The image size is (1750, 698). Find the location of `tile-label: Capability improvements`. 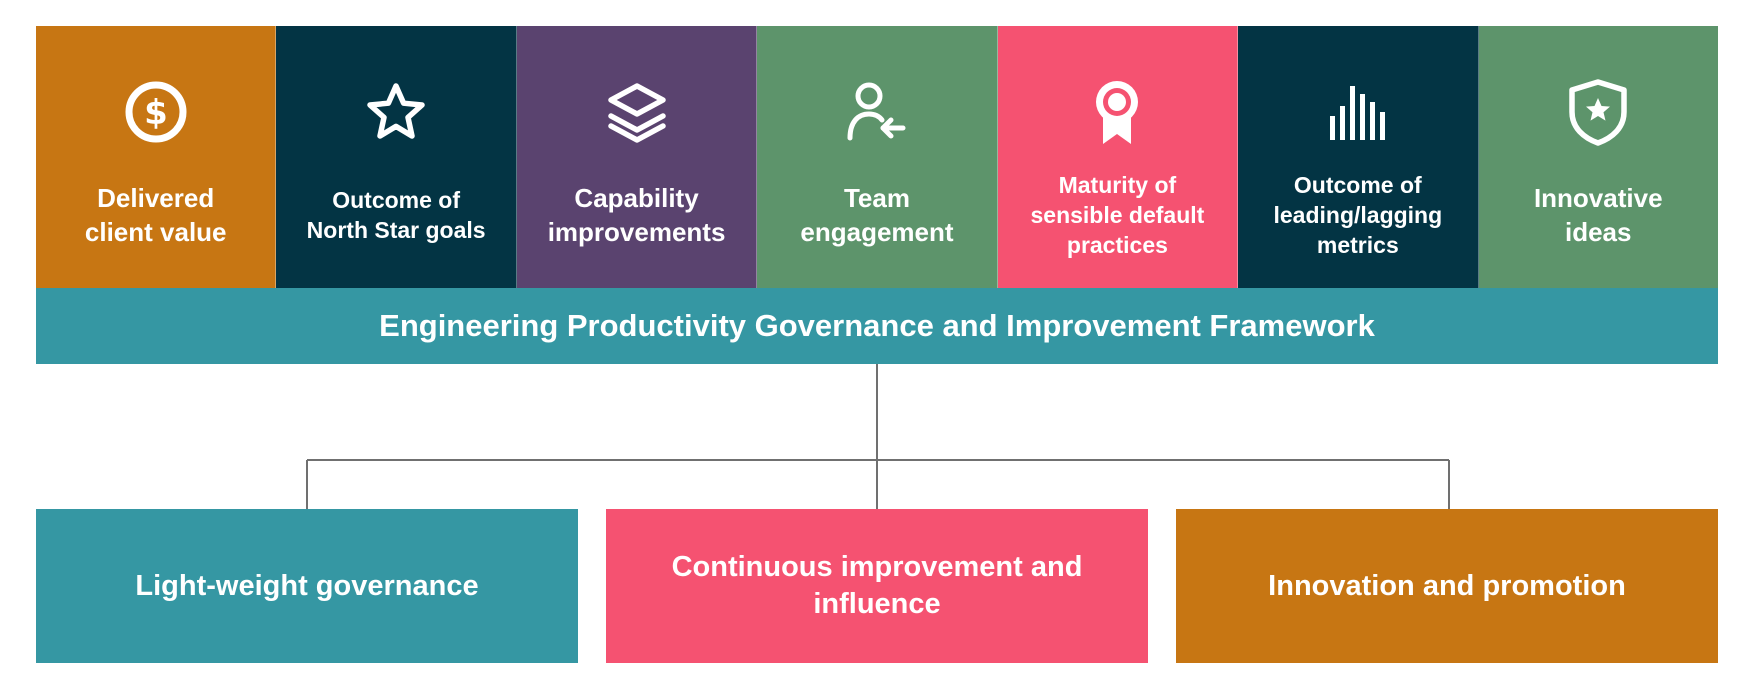

tile-label: Capability improvements is located at coordinates (636, 215).